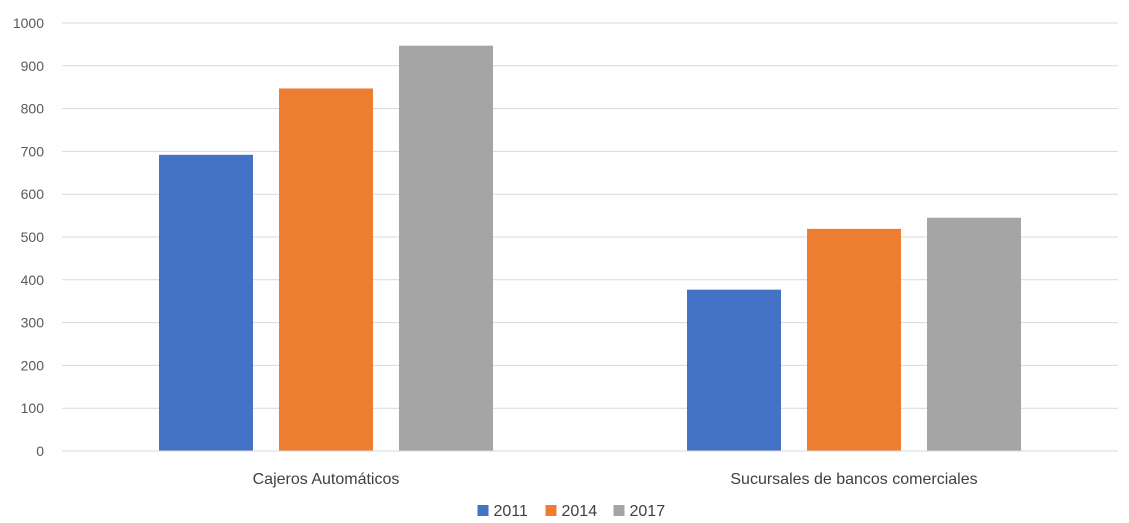 This screenshot has width=1129, height=523. What do you see at coordinates (326, 269) in the screenshot?
I see `bar-2014-cajeros` at bounding box center [326, 269].